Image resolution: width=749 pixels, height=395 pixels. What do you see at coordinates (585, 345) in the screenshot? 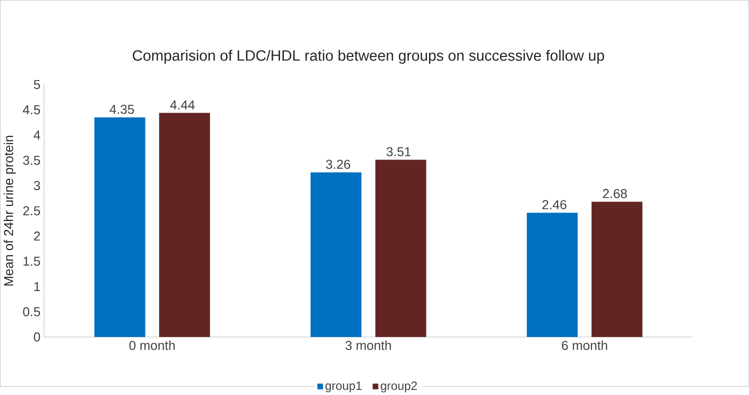
I see `x-tick-label: 6 month` at bounding box center [585, 345].